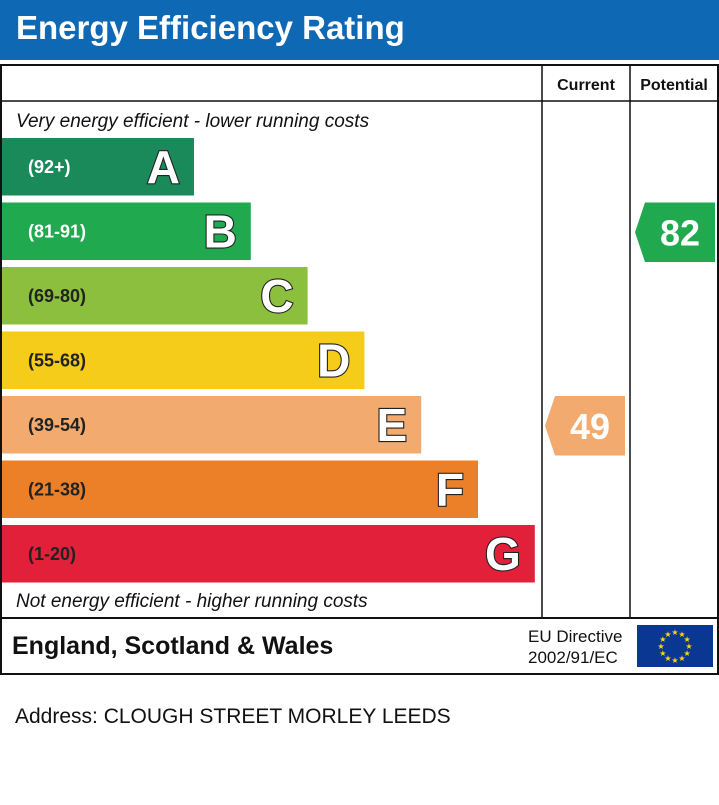  Describe the element at coordinates (590, 426) in the screenshot. I see `current-rating-value: 49` at that location.